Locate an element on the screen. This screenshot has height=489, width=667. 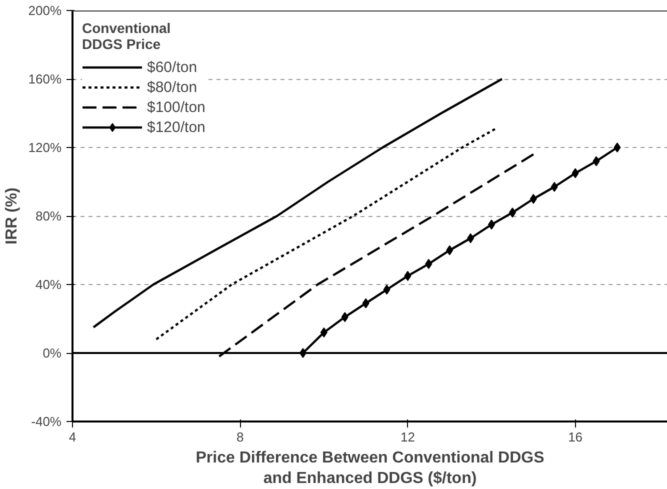
y-tick-label: -40% is located at coordinates (46, 421).